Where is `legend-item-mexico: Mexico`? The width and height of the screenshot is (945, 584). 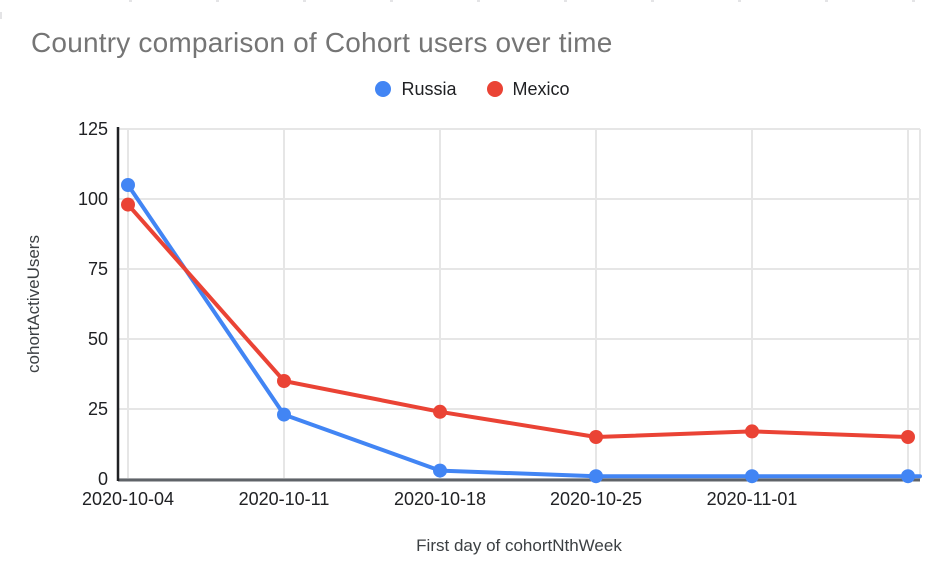
legend-item-mexico: Mexico is located at coordinates (528, 89).